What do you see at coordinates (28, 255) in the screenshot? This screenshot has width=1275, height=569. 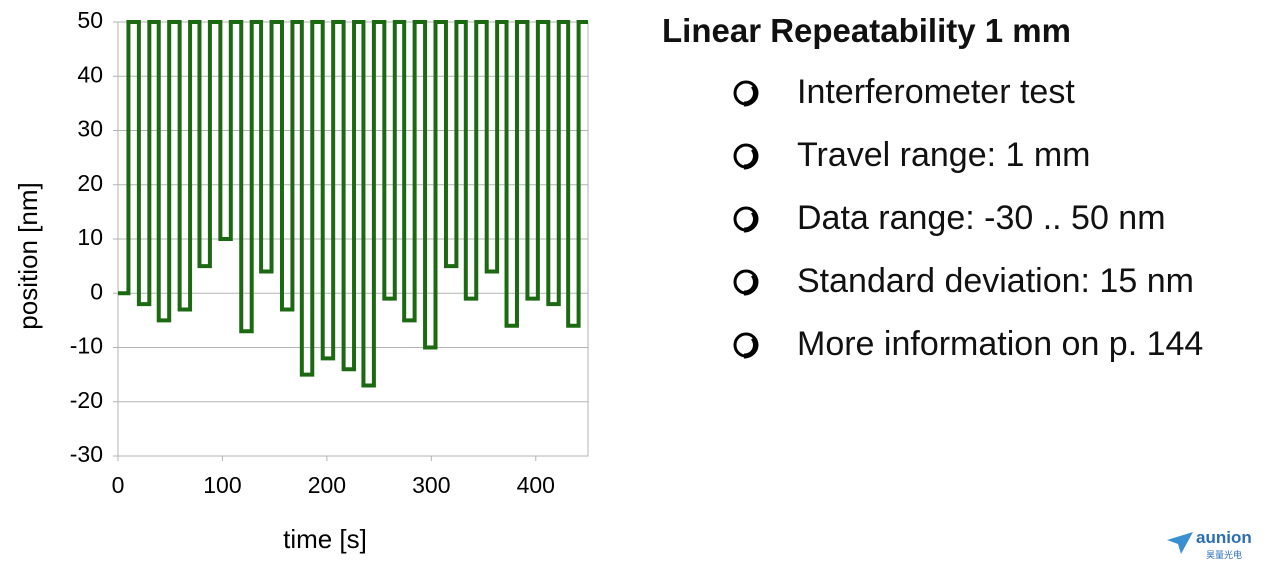 I see `y-axis-label: position [nm]` at bounding box center [28, 255].